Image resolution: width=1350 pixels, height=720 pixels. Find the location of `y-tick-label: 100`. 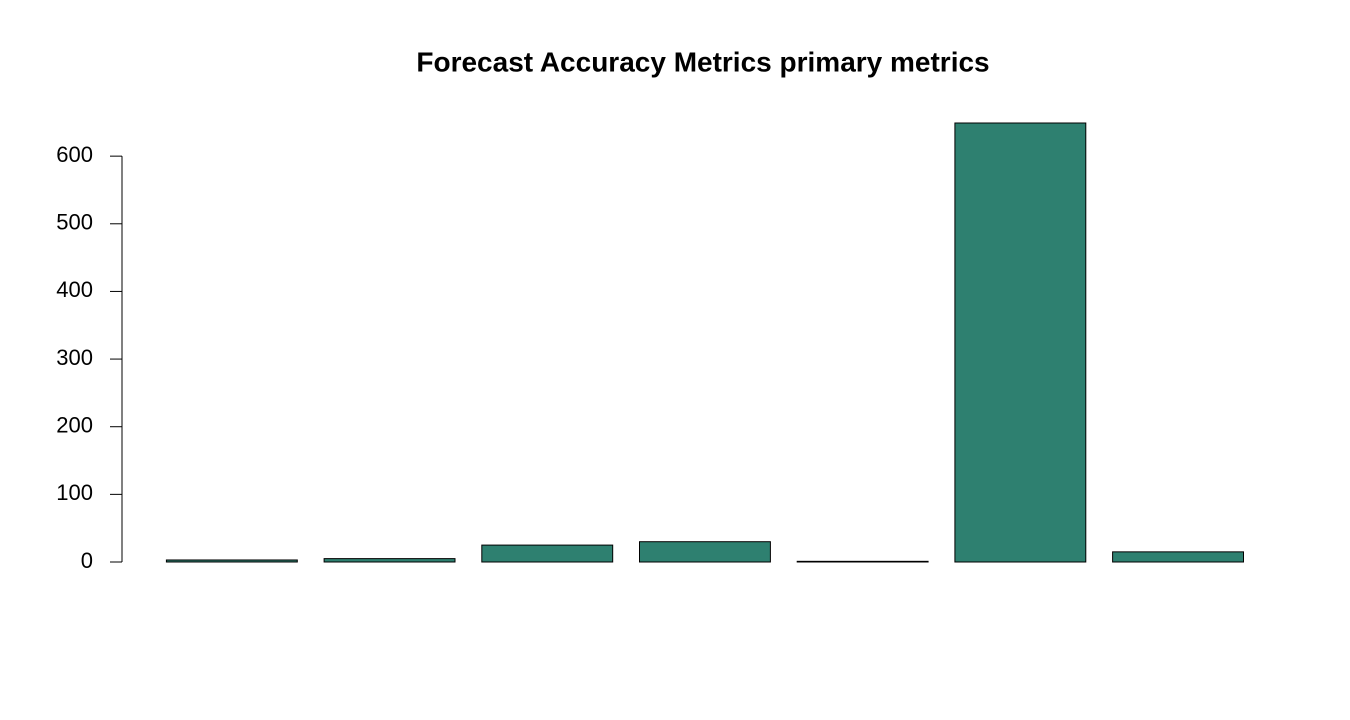

y-tick-label: 100 is located at coordinates (74, 492).